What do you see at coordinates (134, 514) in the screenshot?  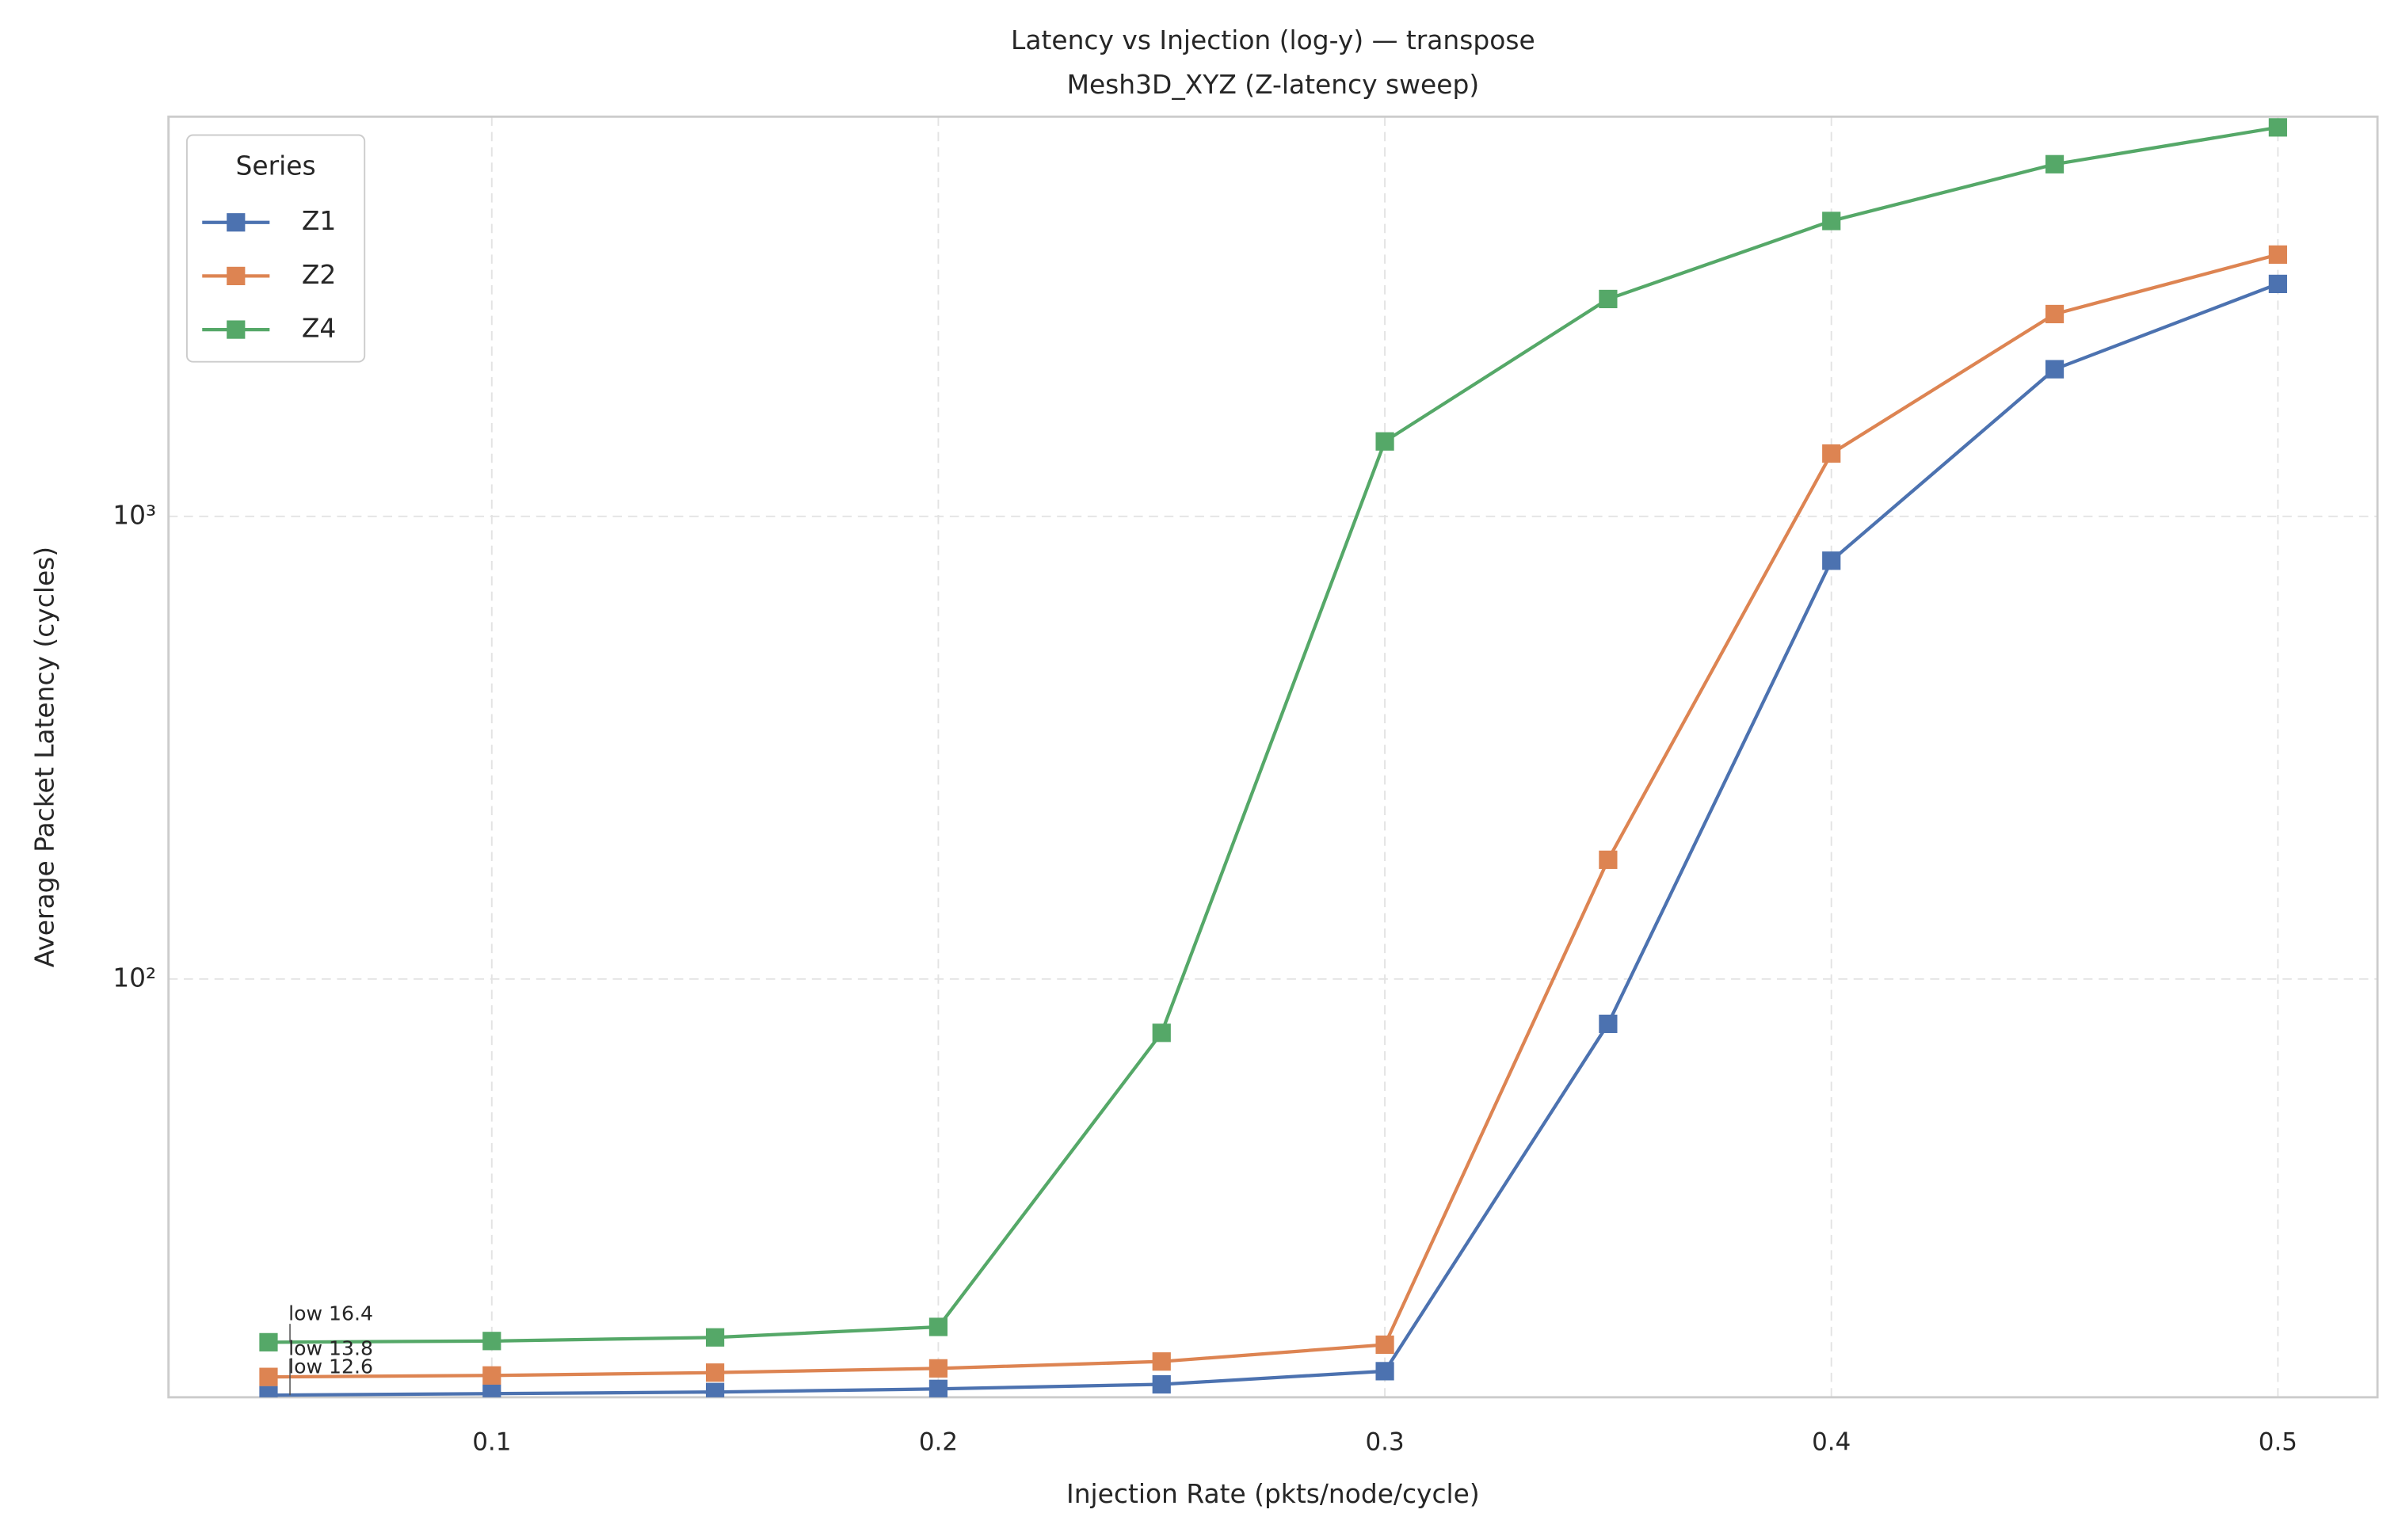 I see `y-tick-label: 10³` at bounding box center [134, 514].